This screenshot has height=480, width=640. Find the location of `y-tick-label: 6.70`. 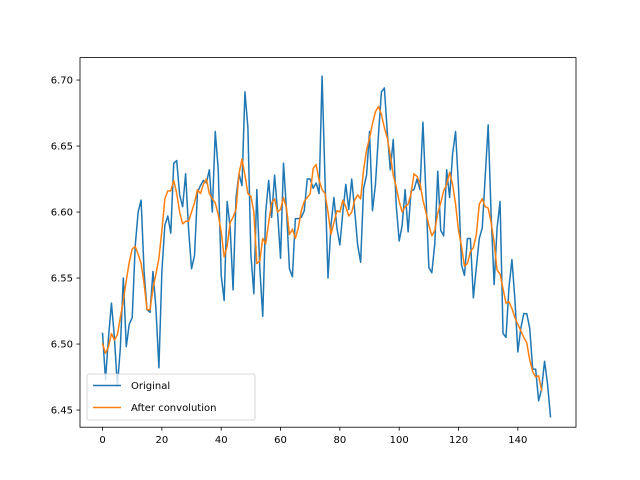

y-tick-label: 6.70 is located at coordinates (62, 81).